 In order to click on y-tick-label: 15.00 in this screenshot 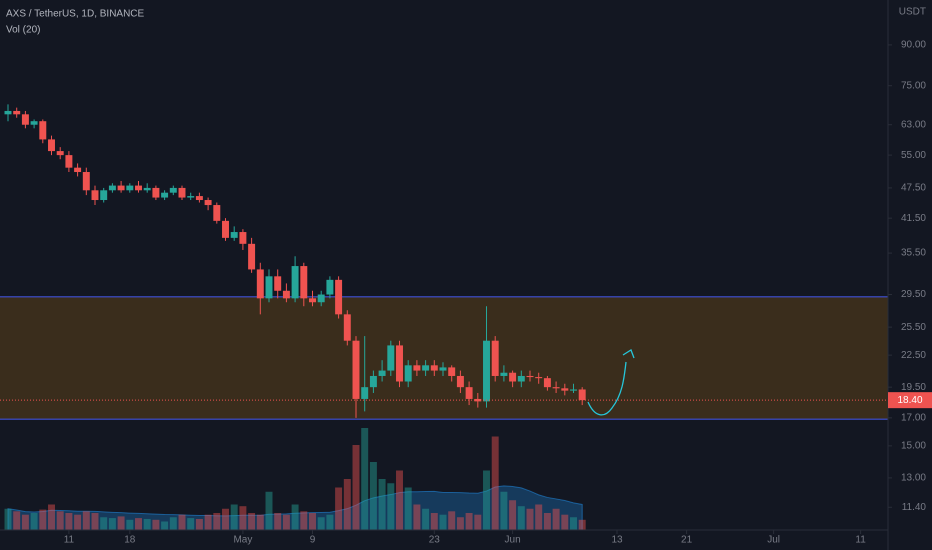, I will do `click(913, 446)`.